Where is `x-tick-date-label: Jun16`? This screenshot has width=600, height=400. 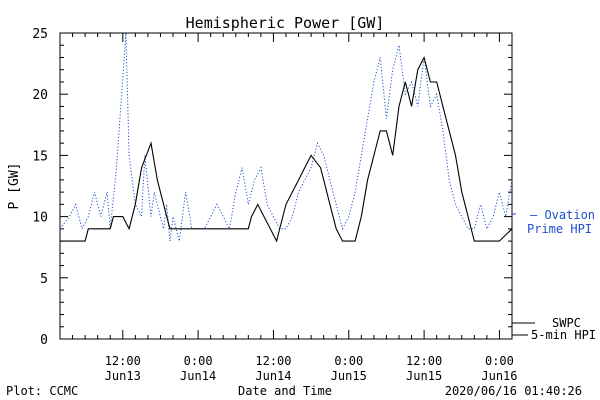
x-tick-date-label: Jun16 is located at coordinates (499, 376).